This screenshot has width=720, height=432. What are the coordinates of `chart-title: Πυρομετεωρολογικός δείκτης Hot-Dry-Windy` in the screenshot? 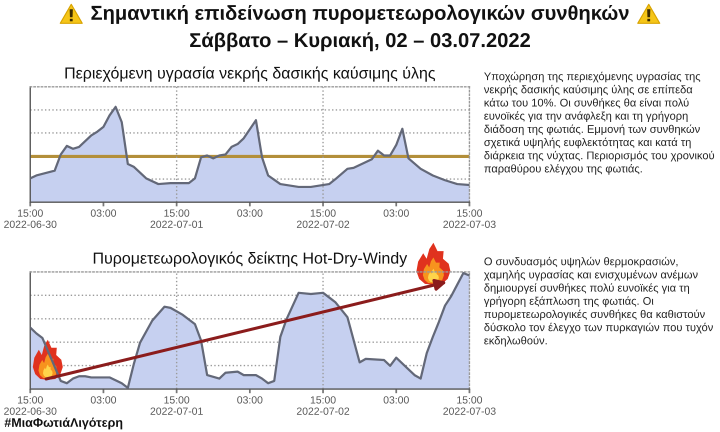 It's located at (251, 259).